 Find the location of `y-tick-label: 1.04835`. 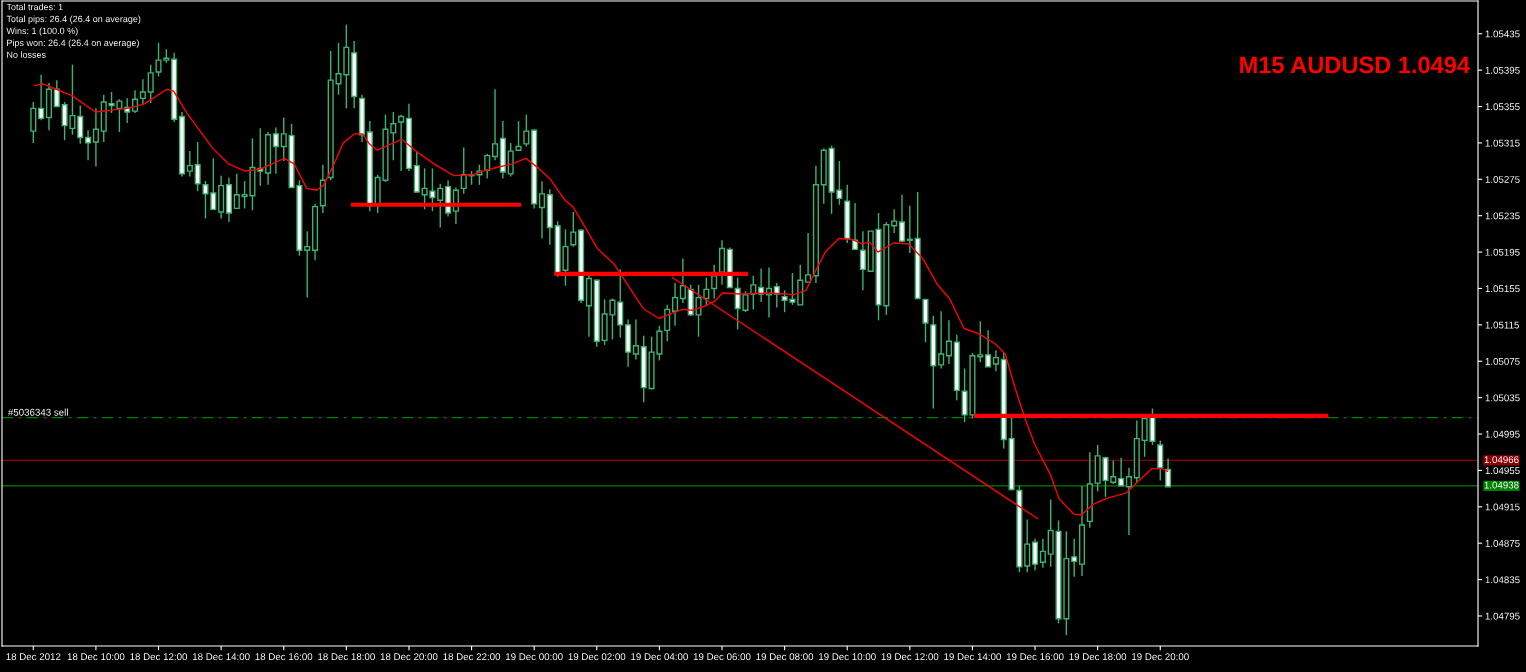

y-tick-label: 1.04835 is located at coordinates (1502, 580).